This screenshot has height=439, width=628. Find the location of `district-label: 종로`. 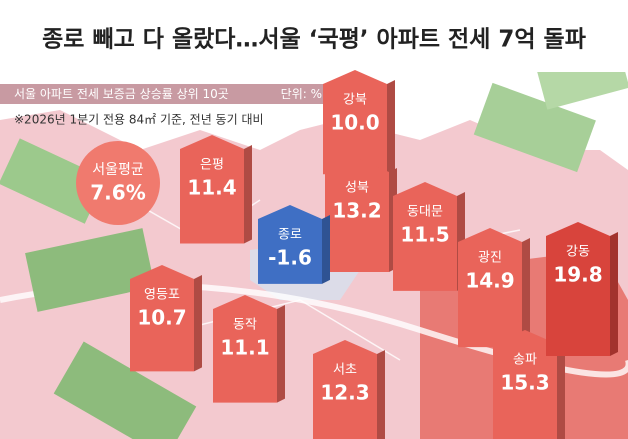

district-label: 종로 is located at coordinates (290, 235).